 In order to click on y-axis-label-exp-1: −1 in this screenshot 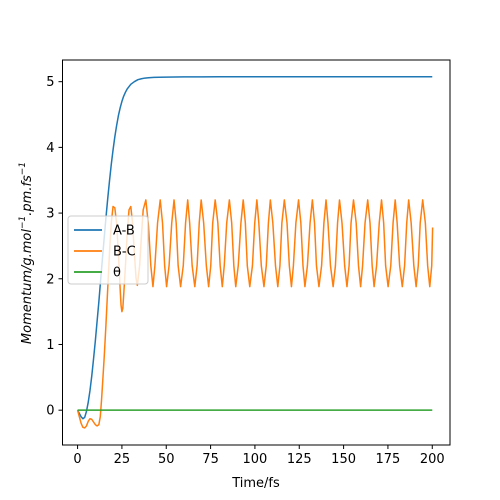, I will do `click(23, 222)`.